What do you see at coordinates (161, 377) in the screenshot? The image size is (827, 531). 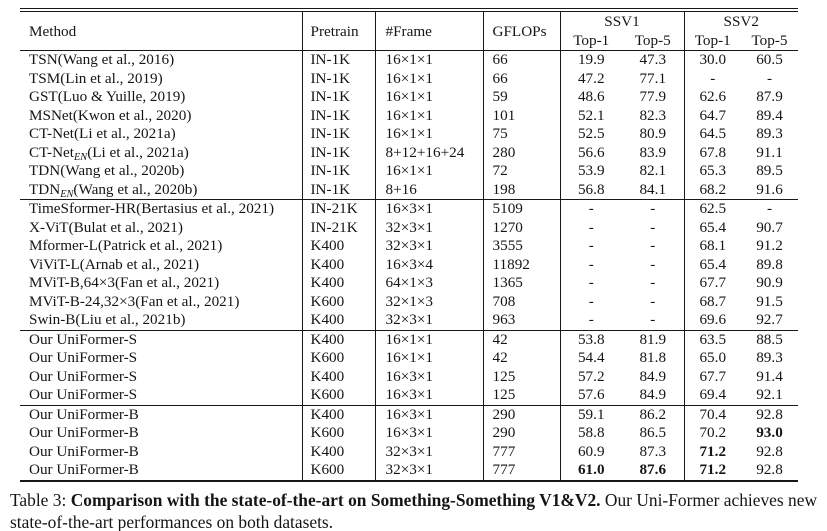 I see `cell-method: Our UniFormer-S` at bounding box center [161, 377].